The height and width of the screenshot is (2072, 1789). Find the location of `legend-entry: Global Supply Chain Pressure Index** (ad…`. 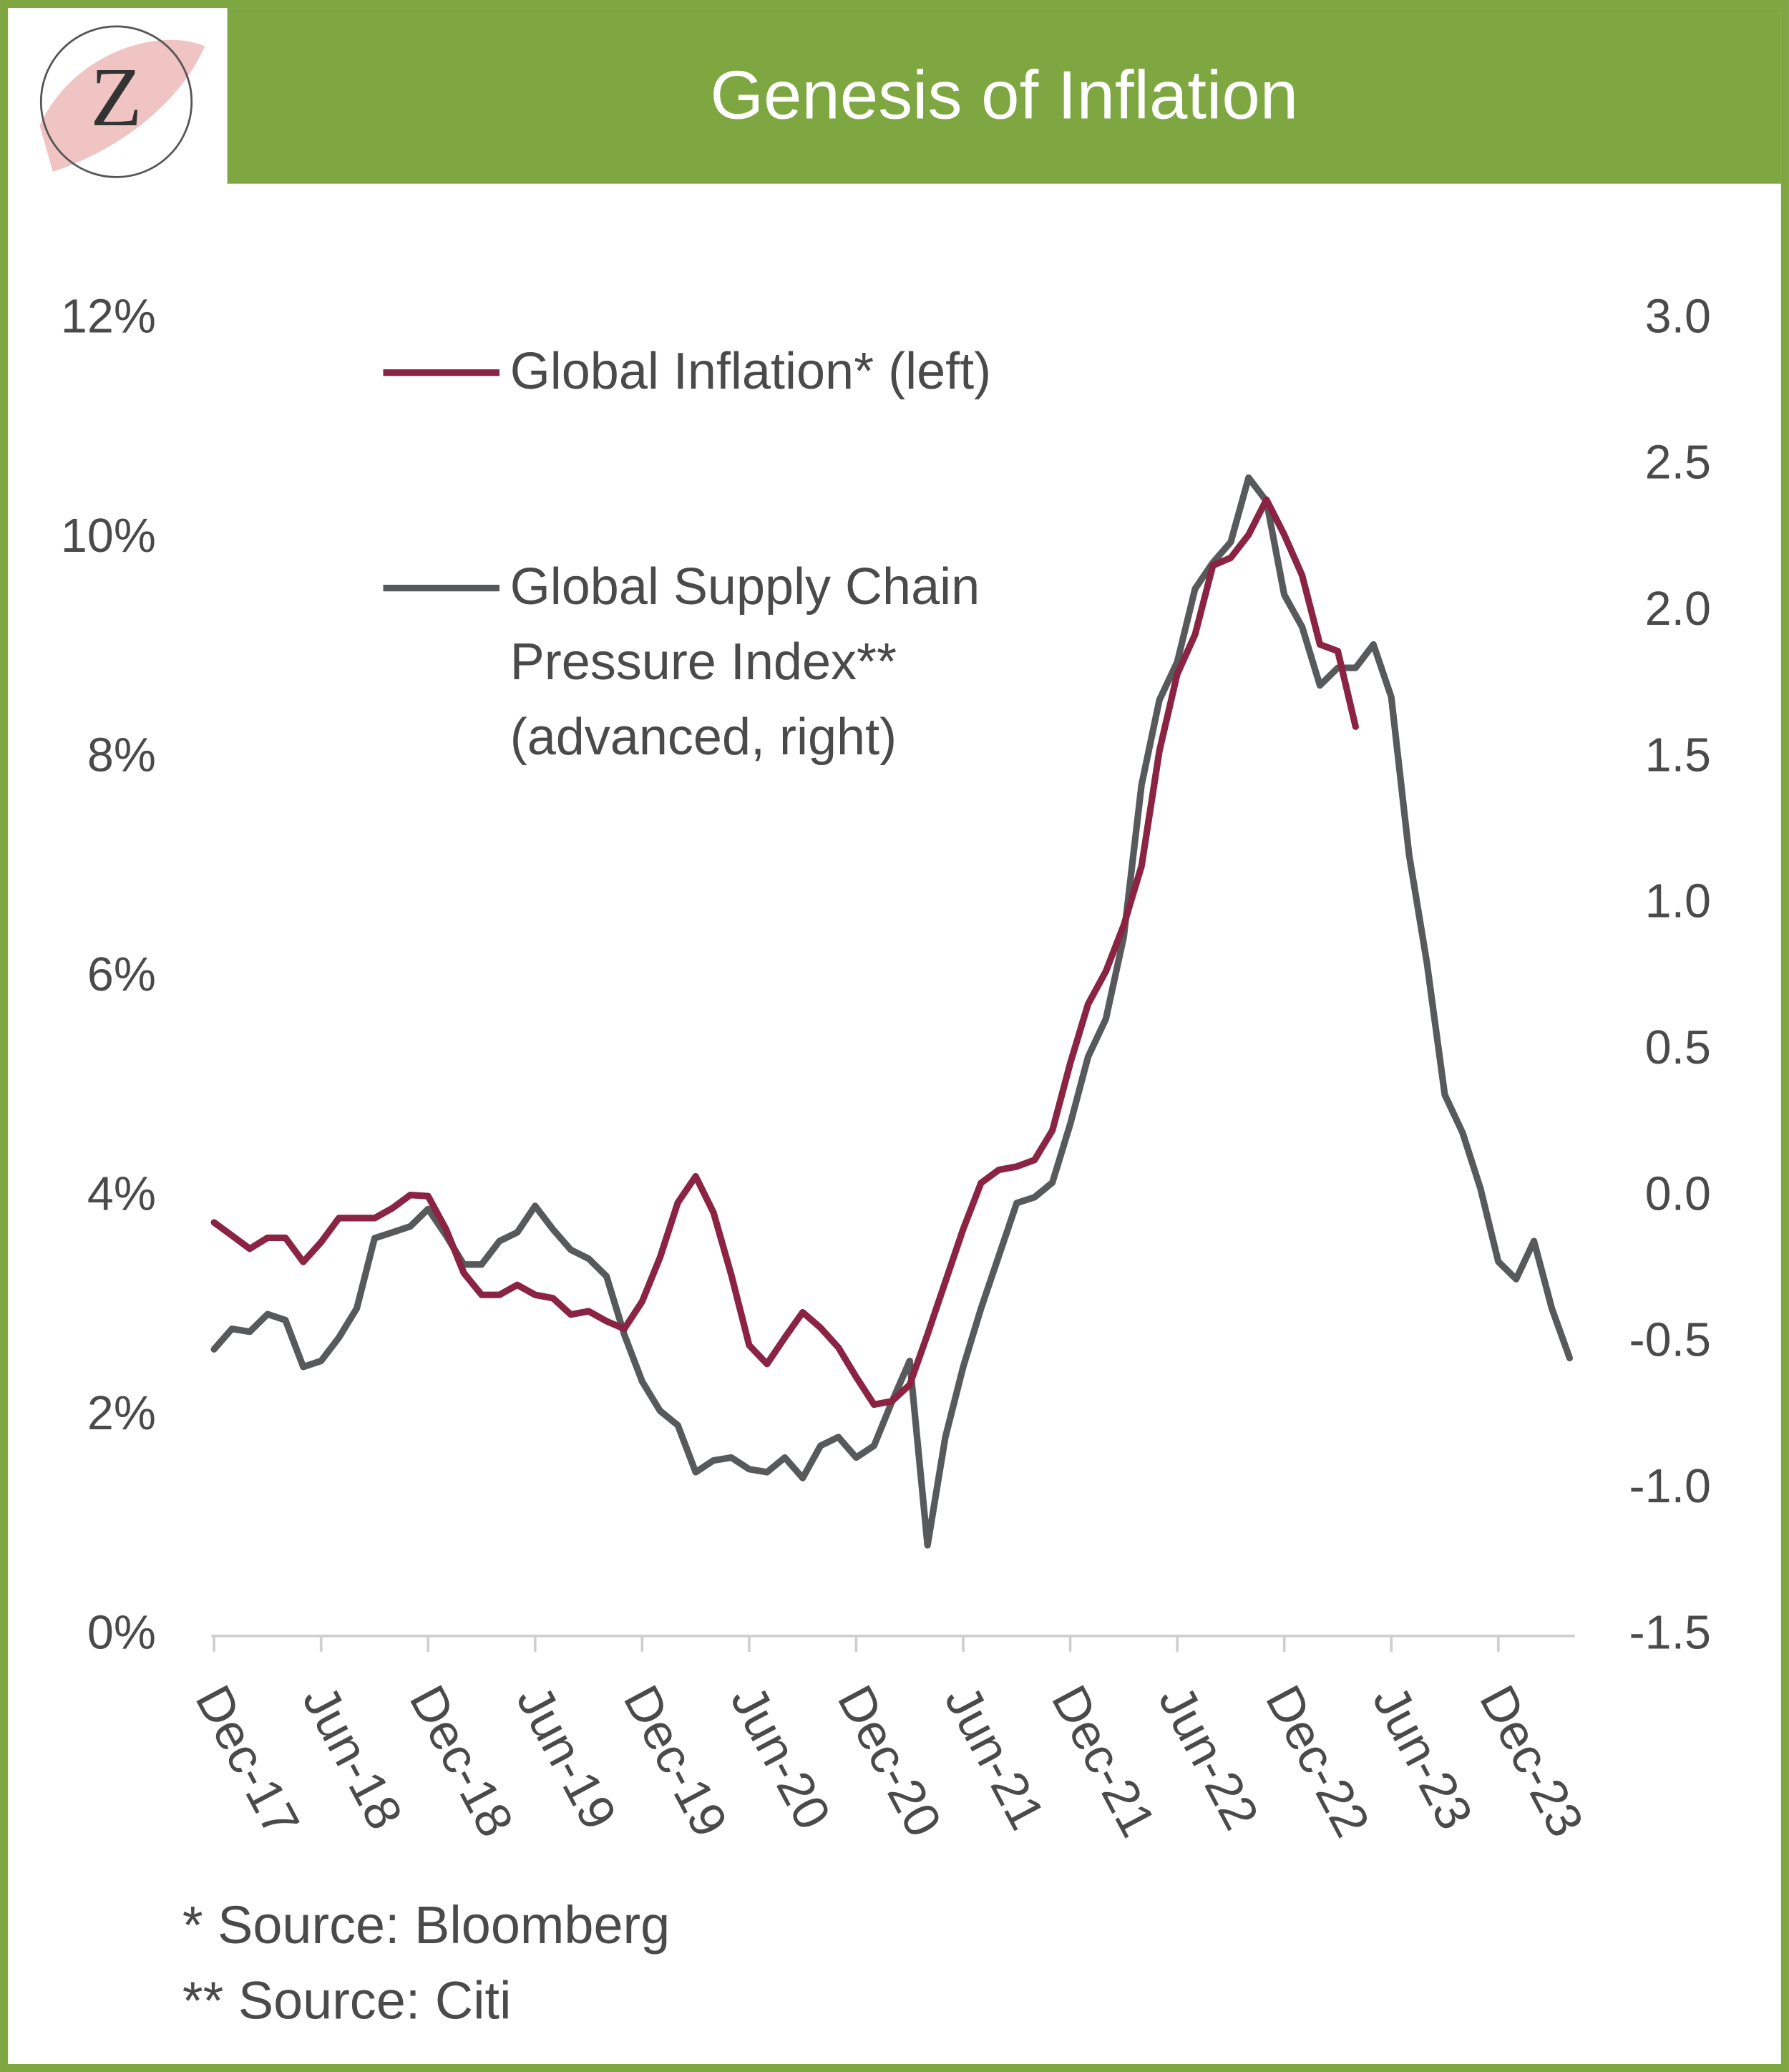

legend-entry: Global Supply Chain Pressure Index** (ad… is located at coordinates (745, 662).